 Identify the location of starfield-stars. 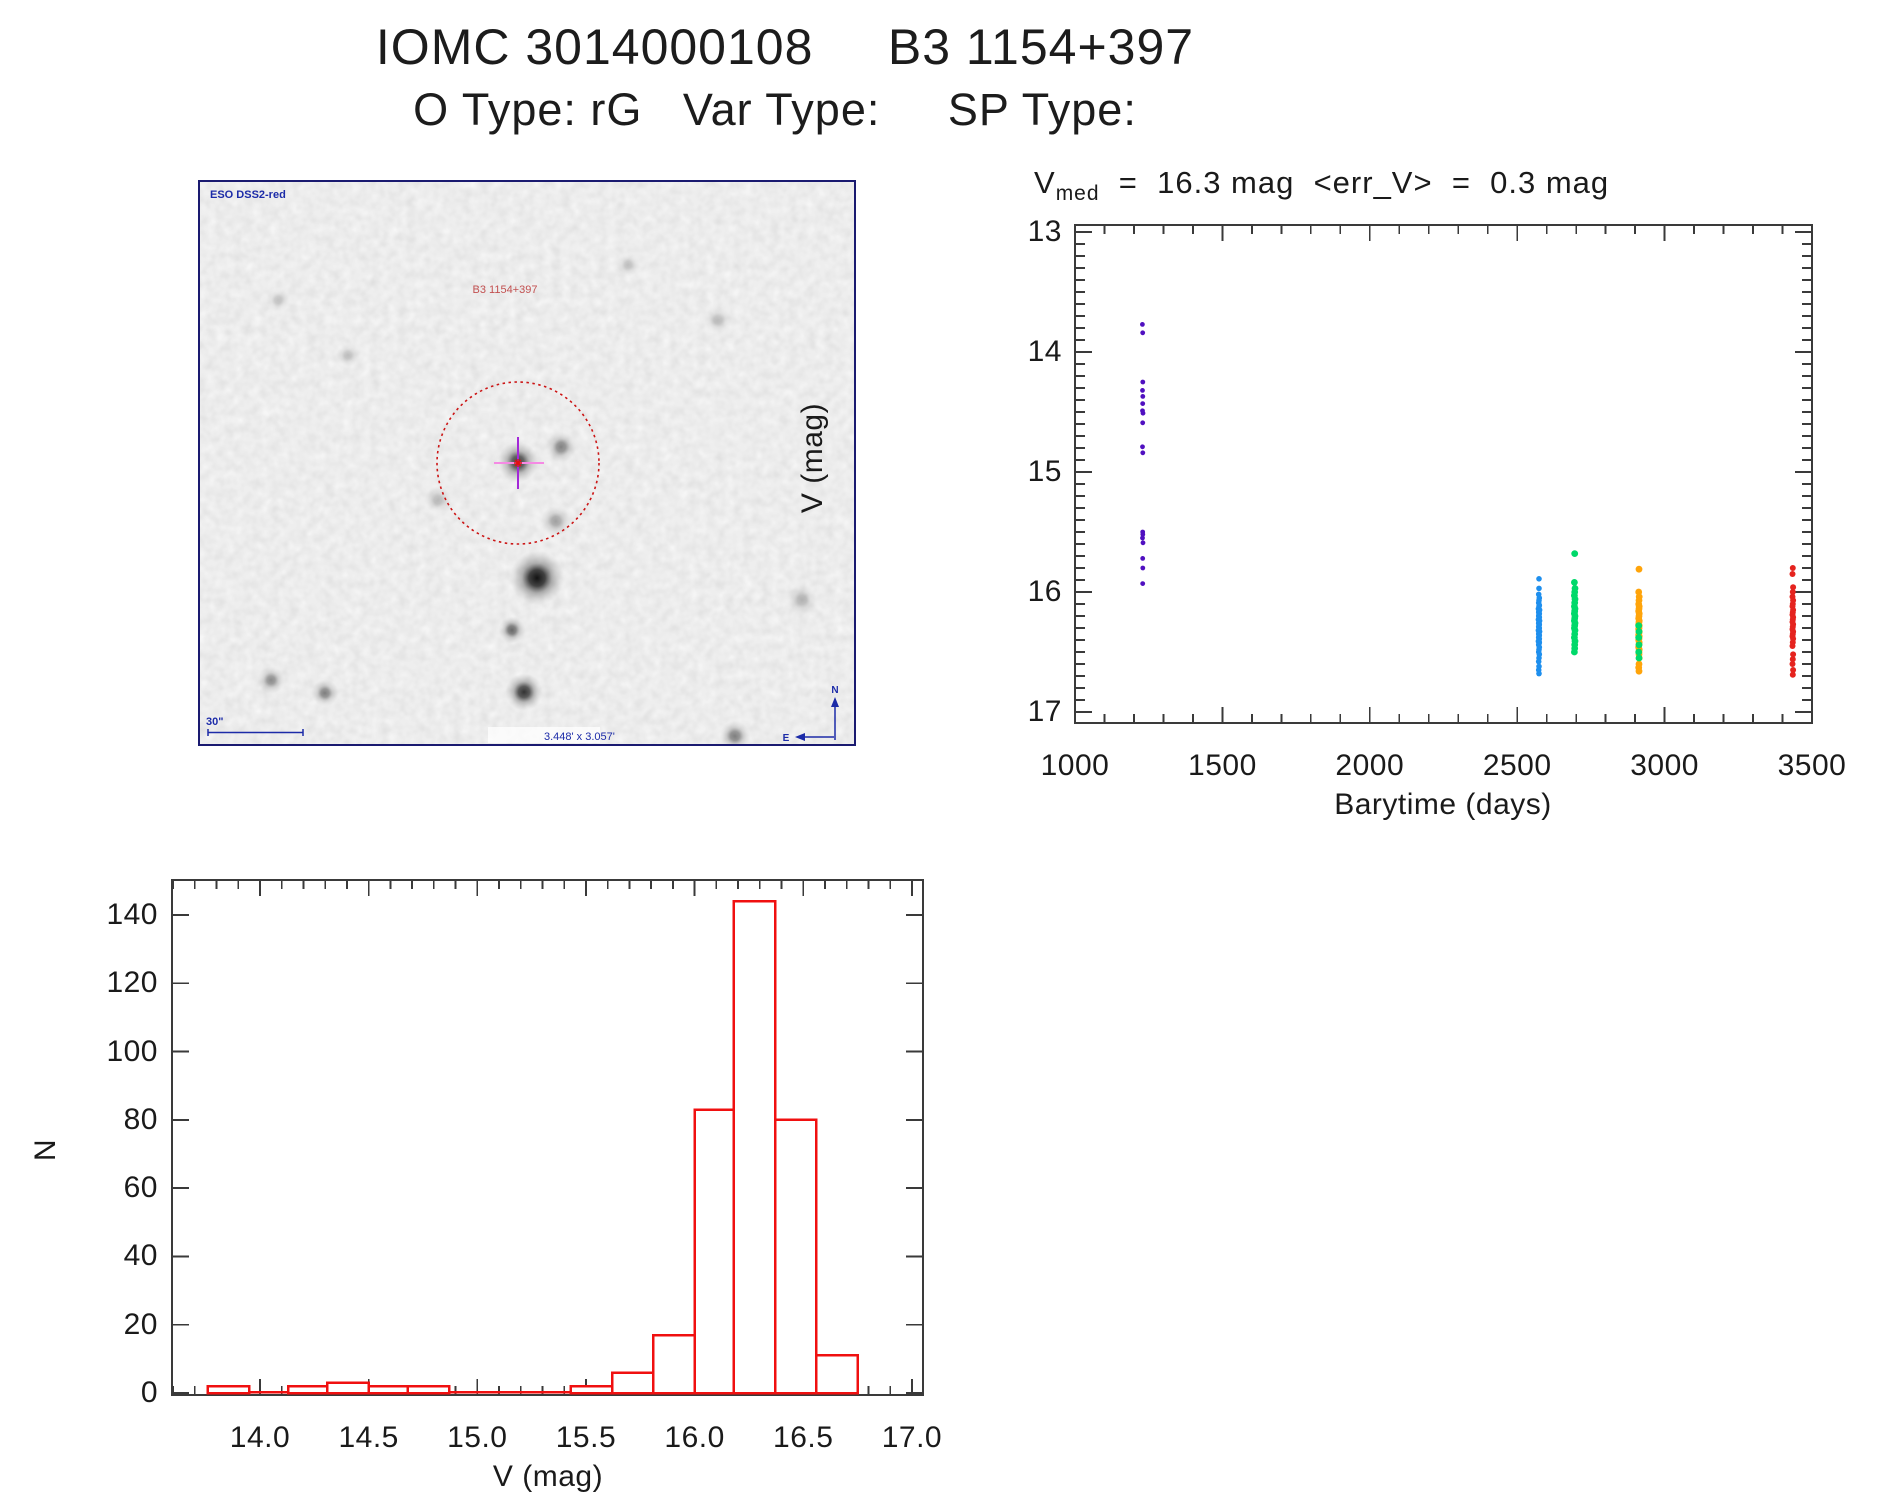
(537, 499).